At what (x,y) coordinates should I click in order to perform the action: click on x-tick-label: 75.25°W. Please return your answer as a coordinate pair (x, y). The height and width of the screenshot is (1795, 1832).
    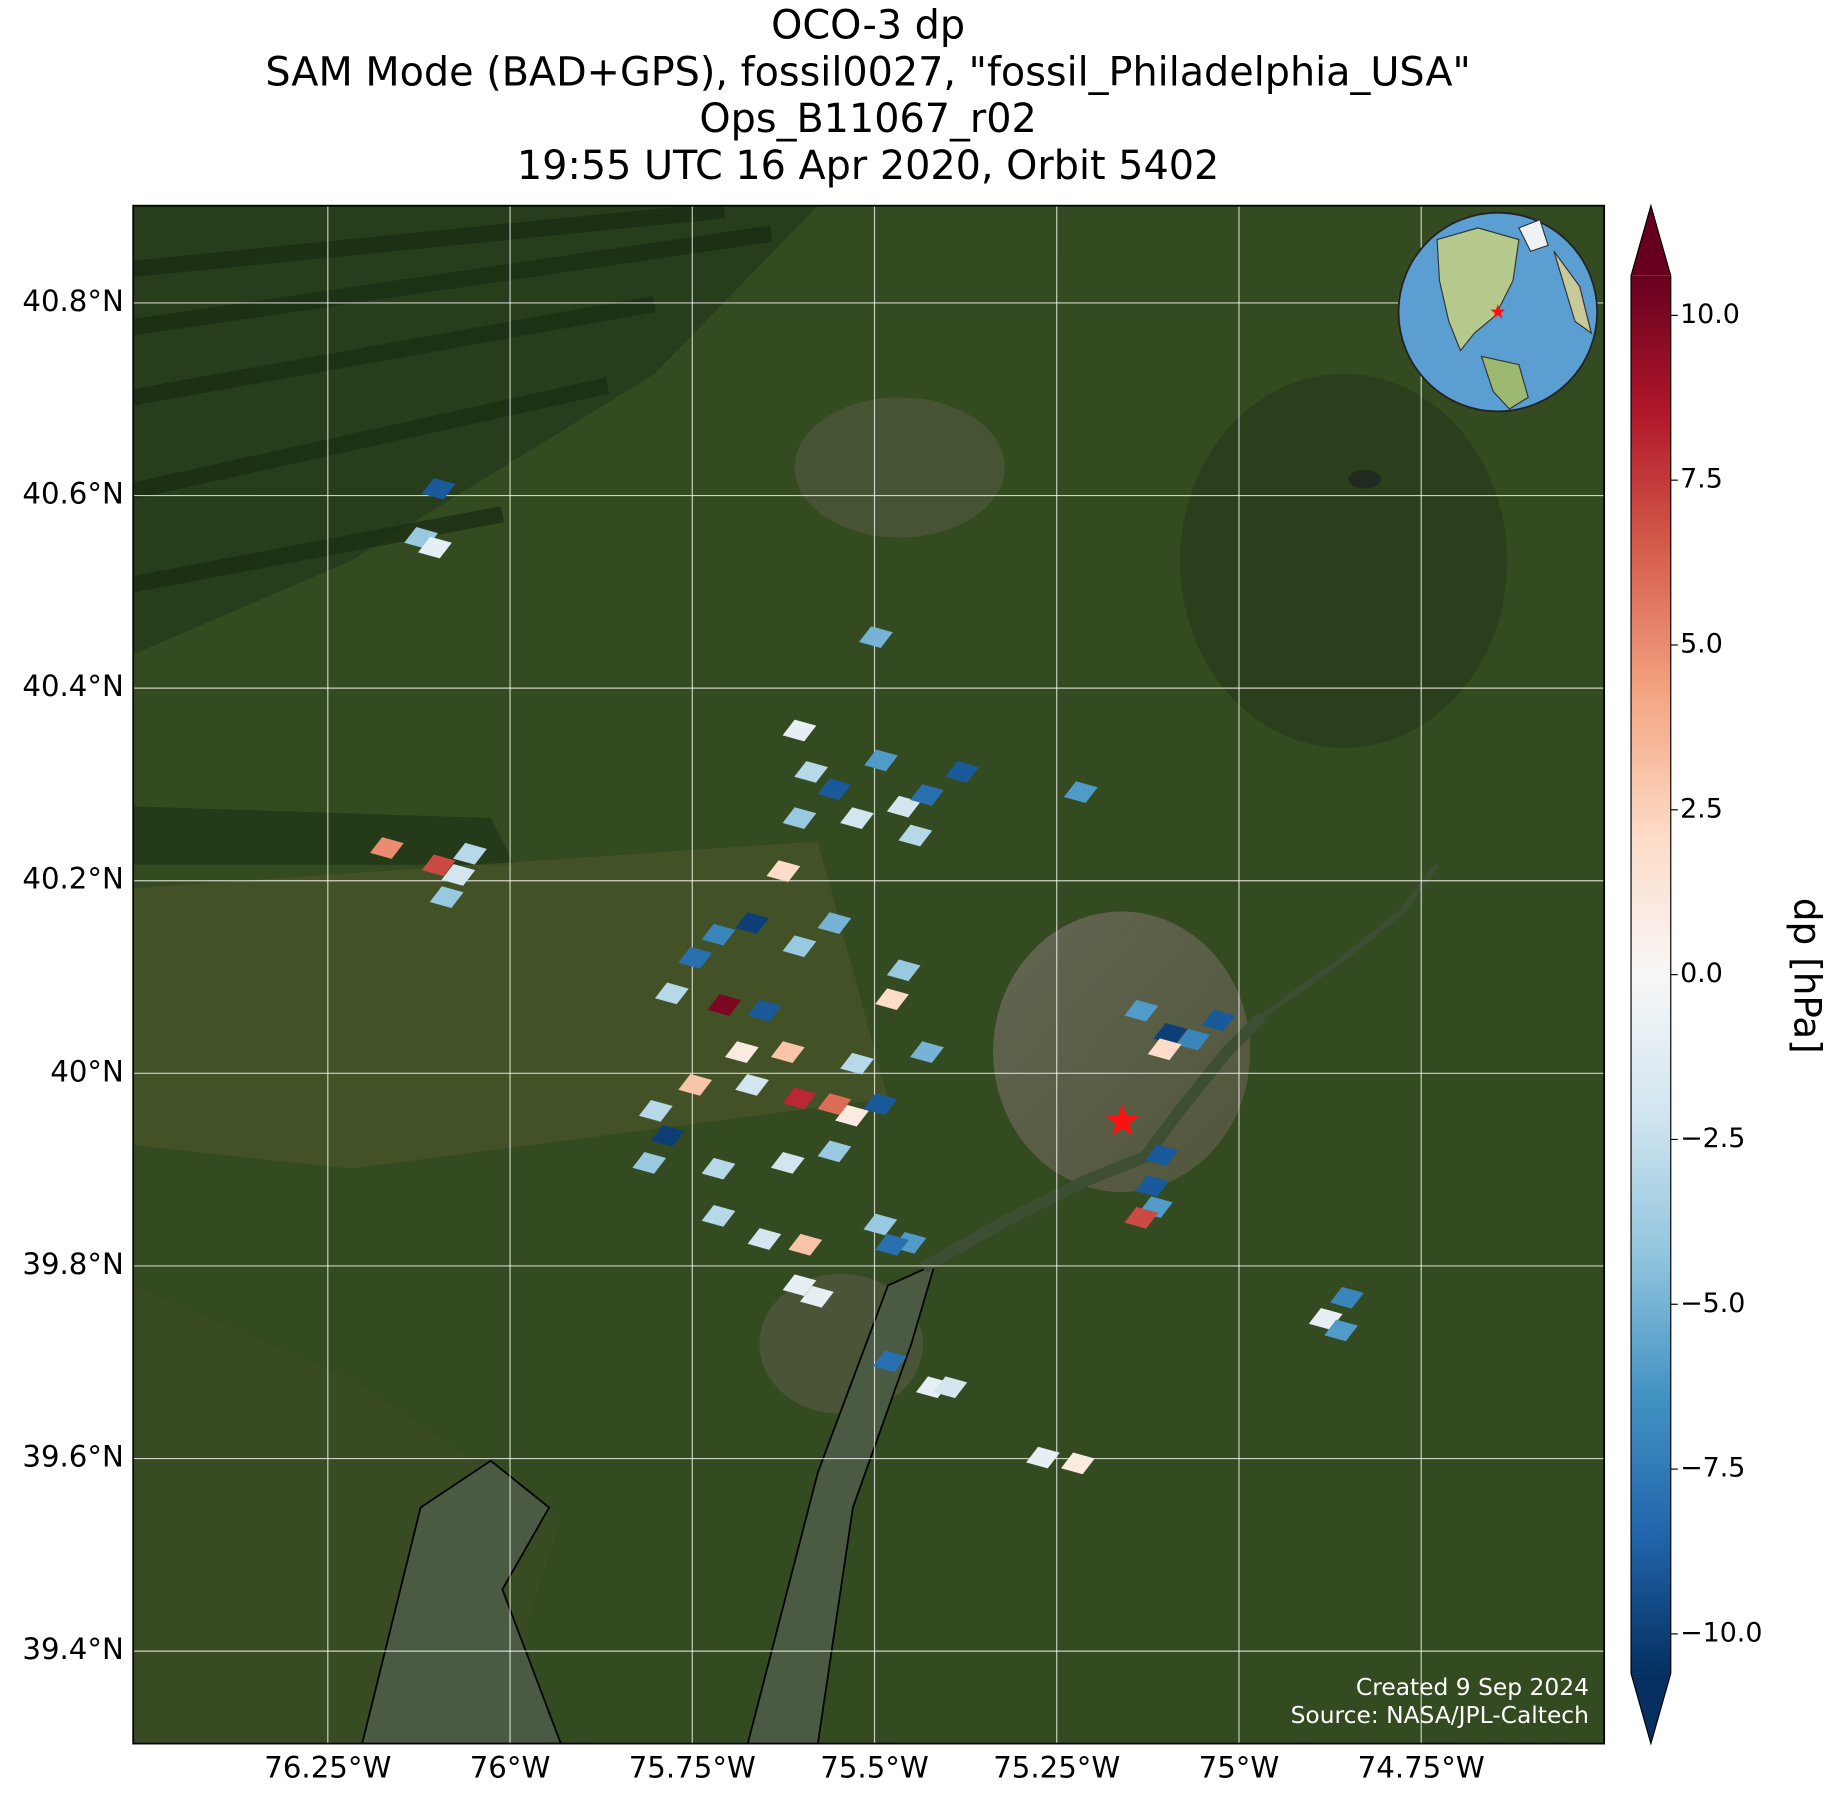
    Looking at the image, I should click on (1056, 1767).